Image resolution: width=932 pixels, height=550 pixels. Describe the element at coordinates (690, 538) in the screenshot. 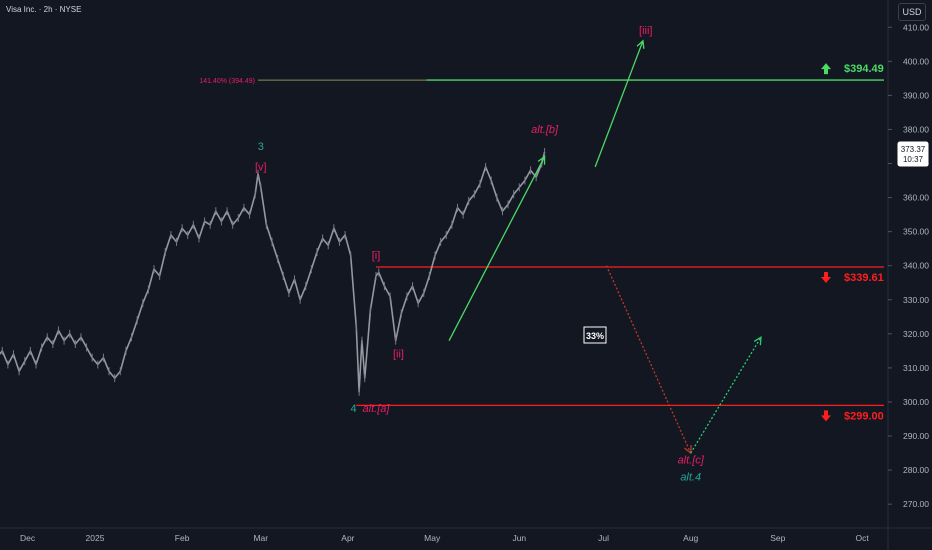

I see `x-tick-label: Aug` at that location.